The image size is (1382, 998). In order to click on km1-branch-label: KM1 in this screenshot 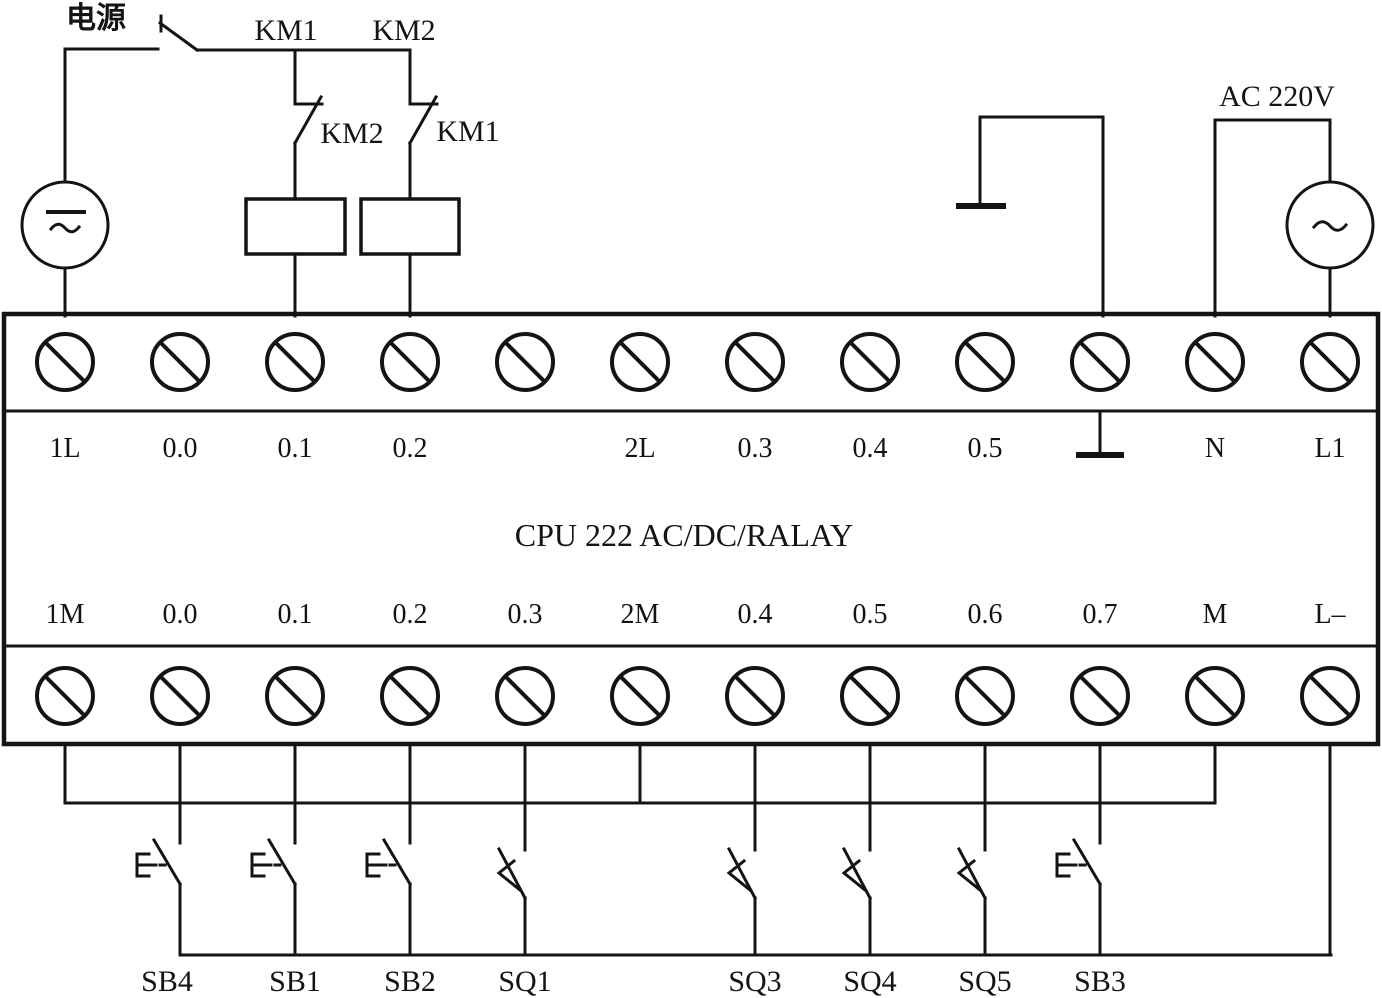, I will do `click(285, 30)`.